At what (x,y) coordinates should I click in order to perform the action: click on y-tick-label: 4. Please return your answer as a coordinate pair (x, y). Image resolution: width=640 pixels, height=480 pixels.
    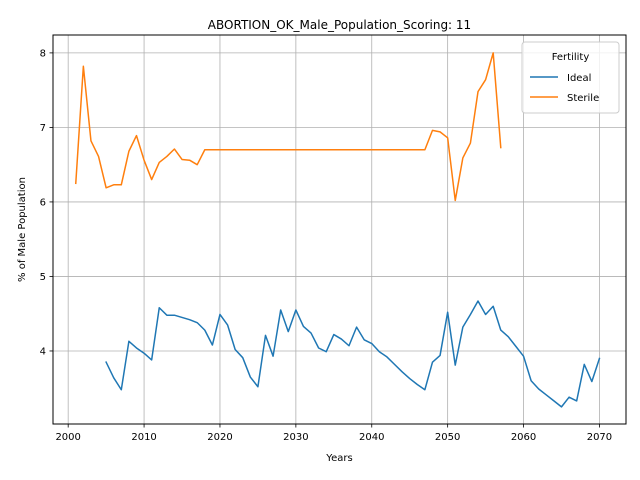
    Looking at the image, I should click on (43, 351).